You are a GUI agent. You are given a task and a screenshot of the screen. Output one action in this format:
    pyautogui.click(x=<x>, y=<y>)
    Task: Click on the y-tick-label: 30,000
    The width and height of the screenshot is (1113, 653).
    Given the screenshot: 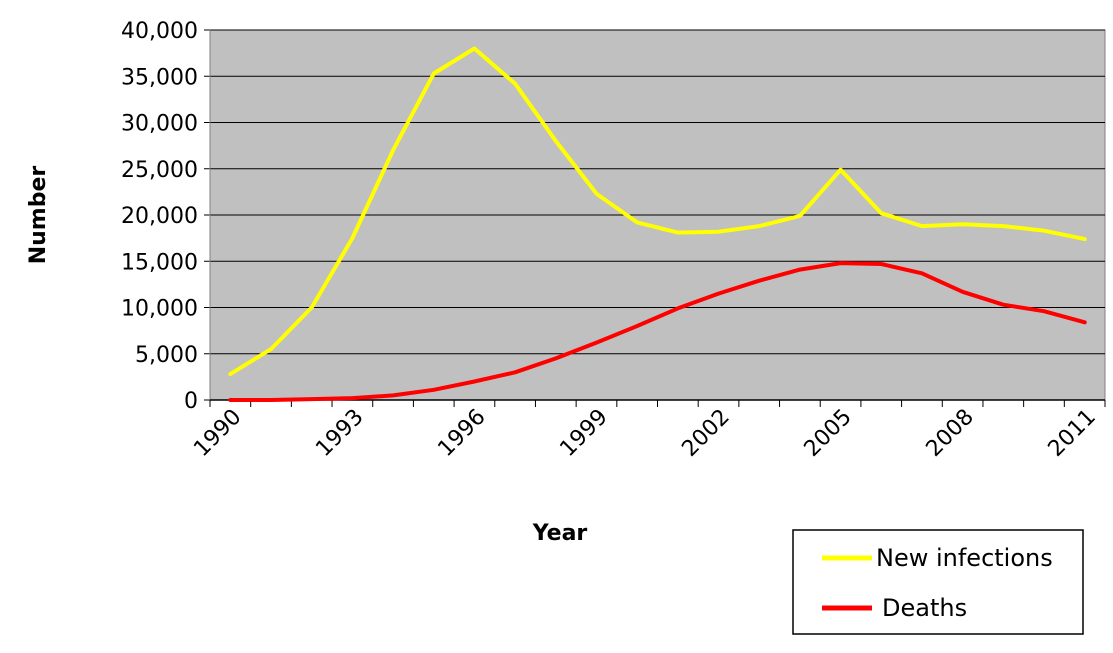 What is the action you would take?
    pyautogui.click(x=159, y=124)
    